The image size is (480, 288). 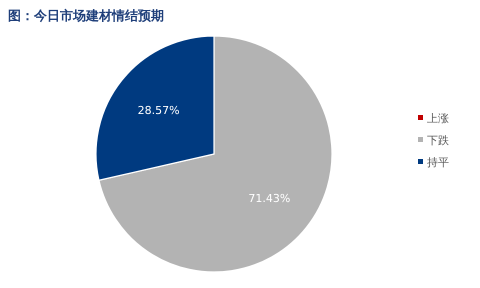 What do you see at coordinates (438, 140) in the screenshot?
I see `legend-label: 下跌` at bounding box center [438, 140].